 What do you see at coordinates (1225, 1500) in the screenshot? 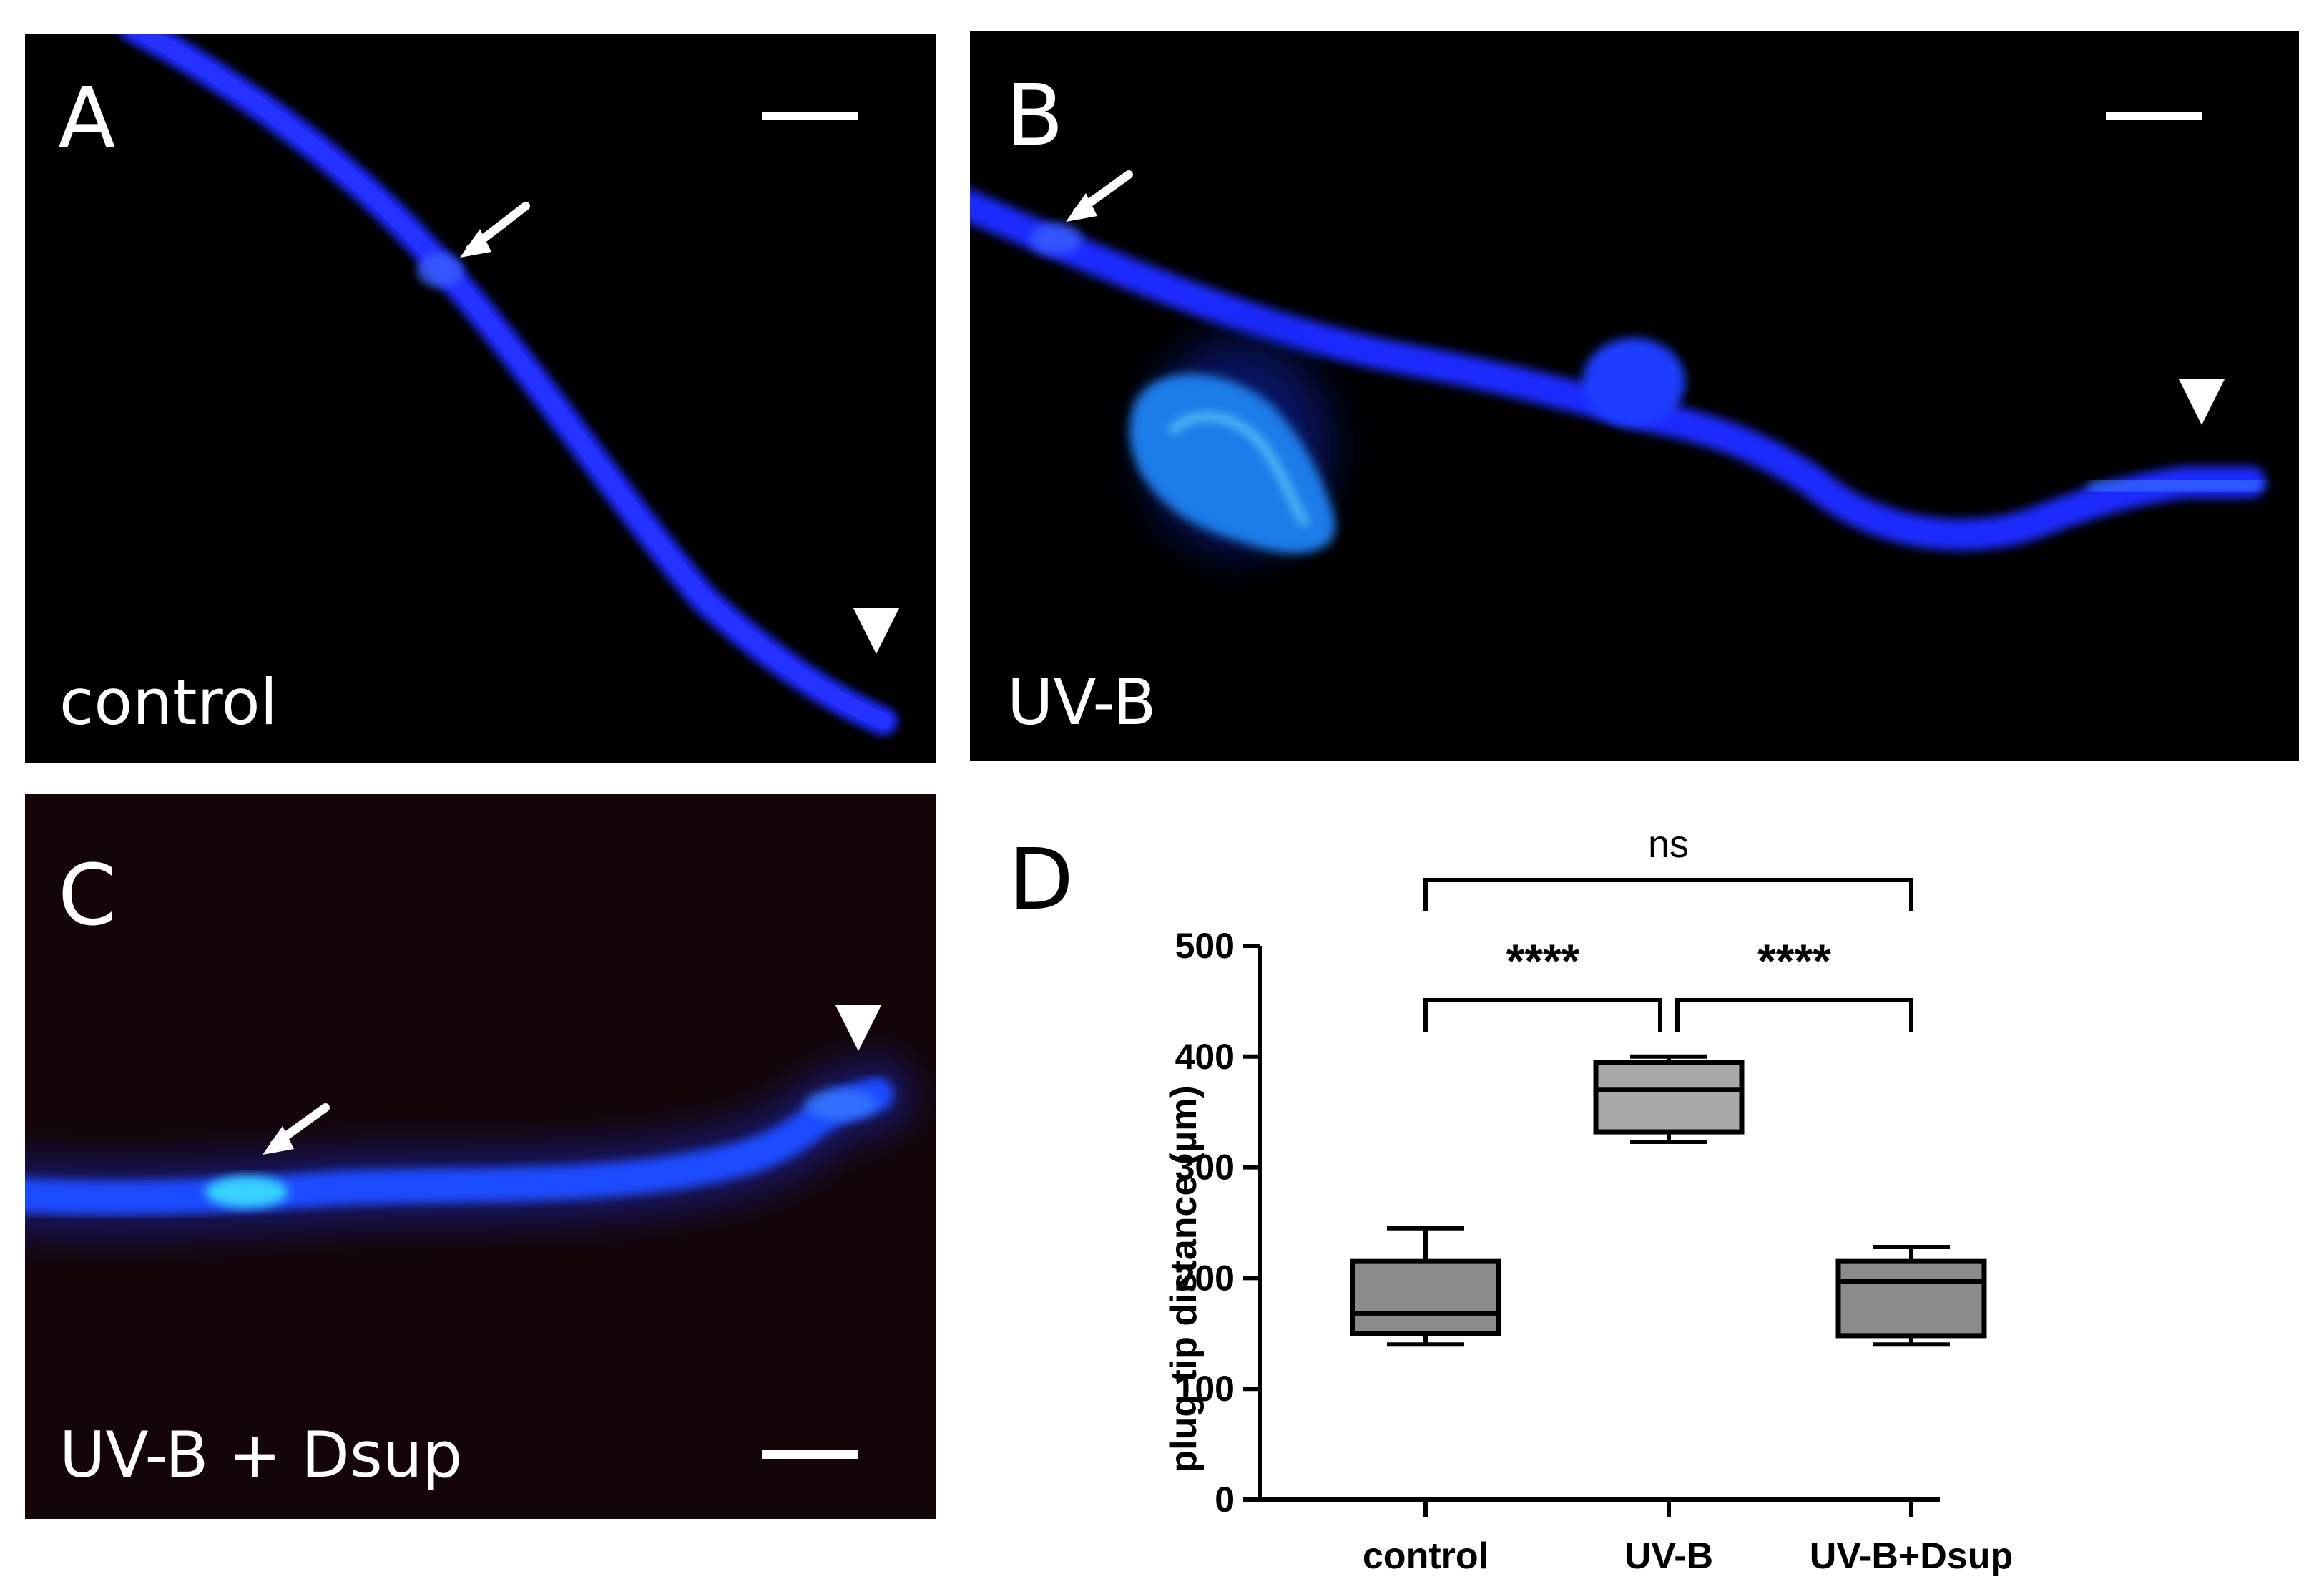
I see `y-tick-label: 0` at bounding box center [1225, 1500].